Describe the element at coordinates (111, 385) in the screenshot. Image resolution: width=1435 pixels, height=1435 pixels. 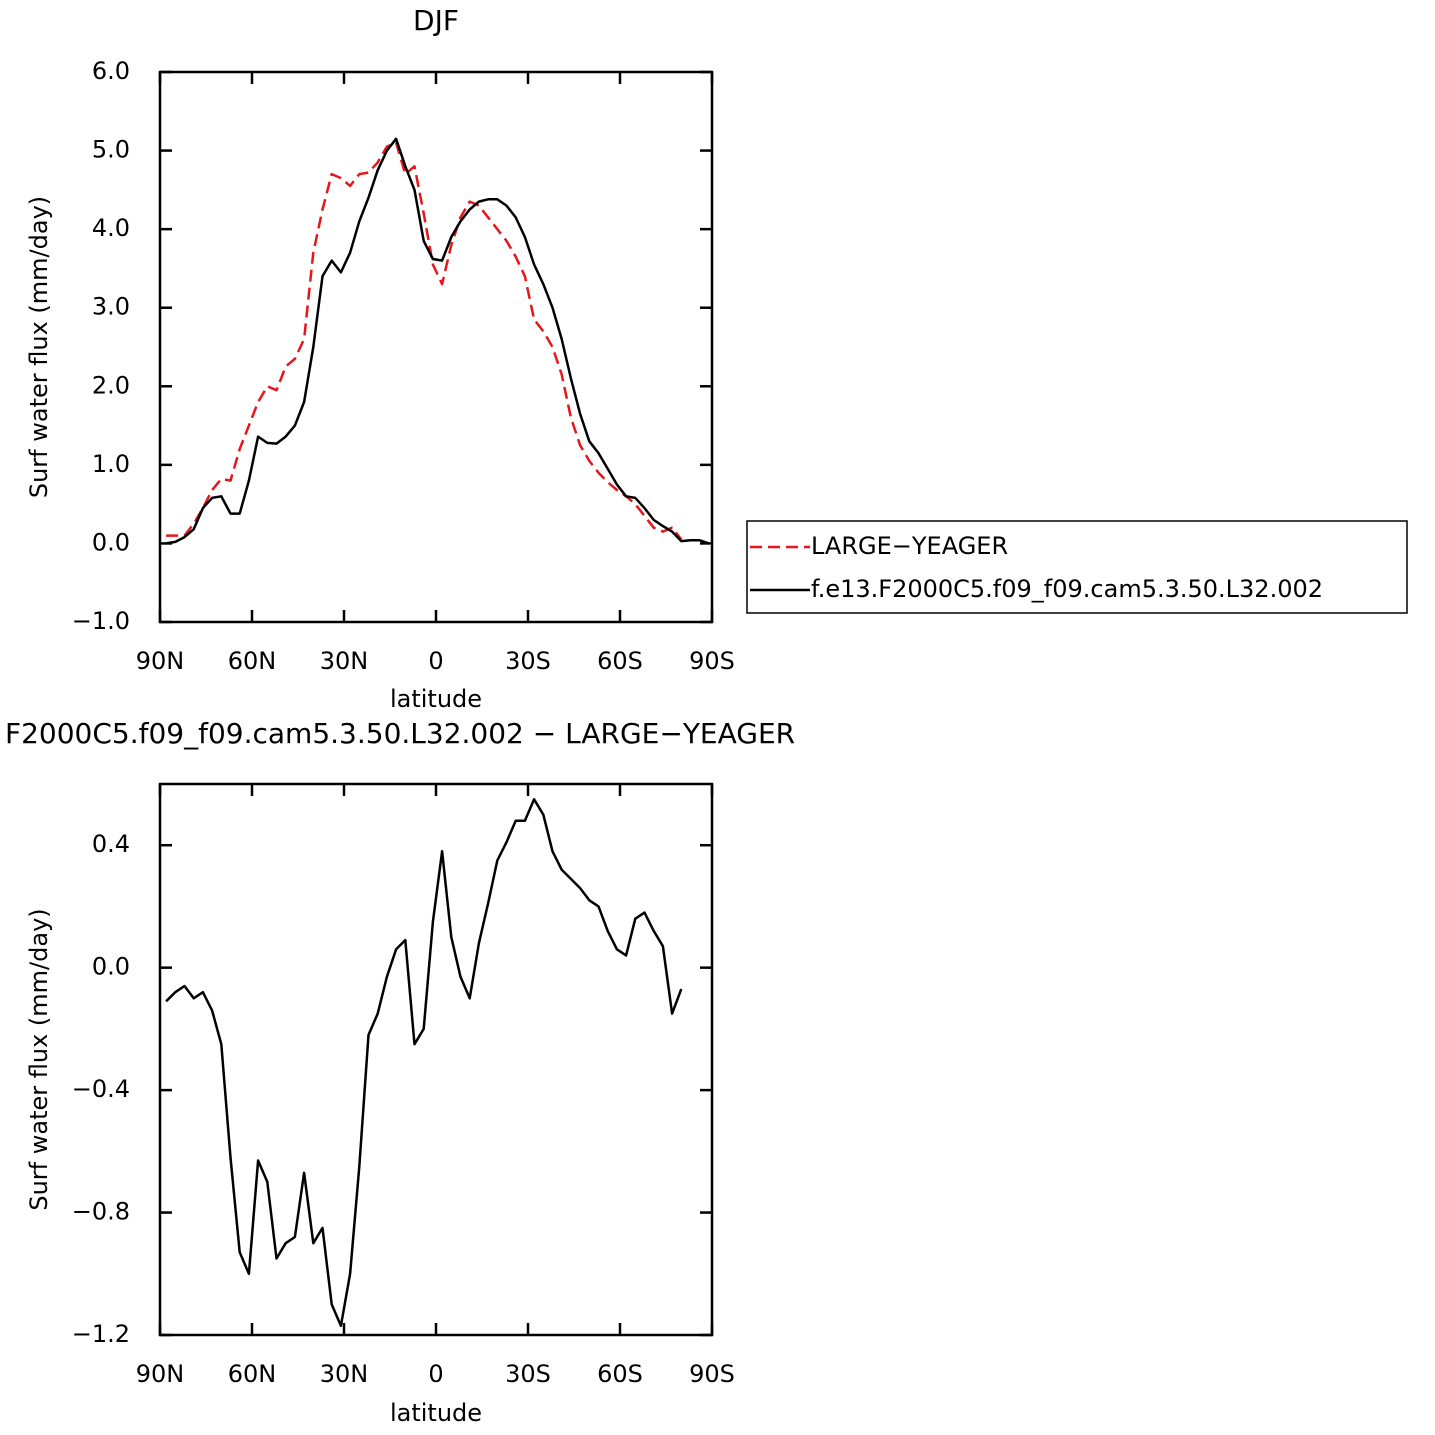
I see `y-tick-label: 2.0` at that location.